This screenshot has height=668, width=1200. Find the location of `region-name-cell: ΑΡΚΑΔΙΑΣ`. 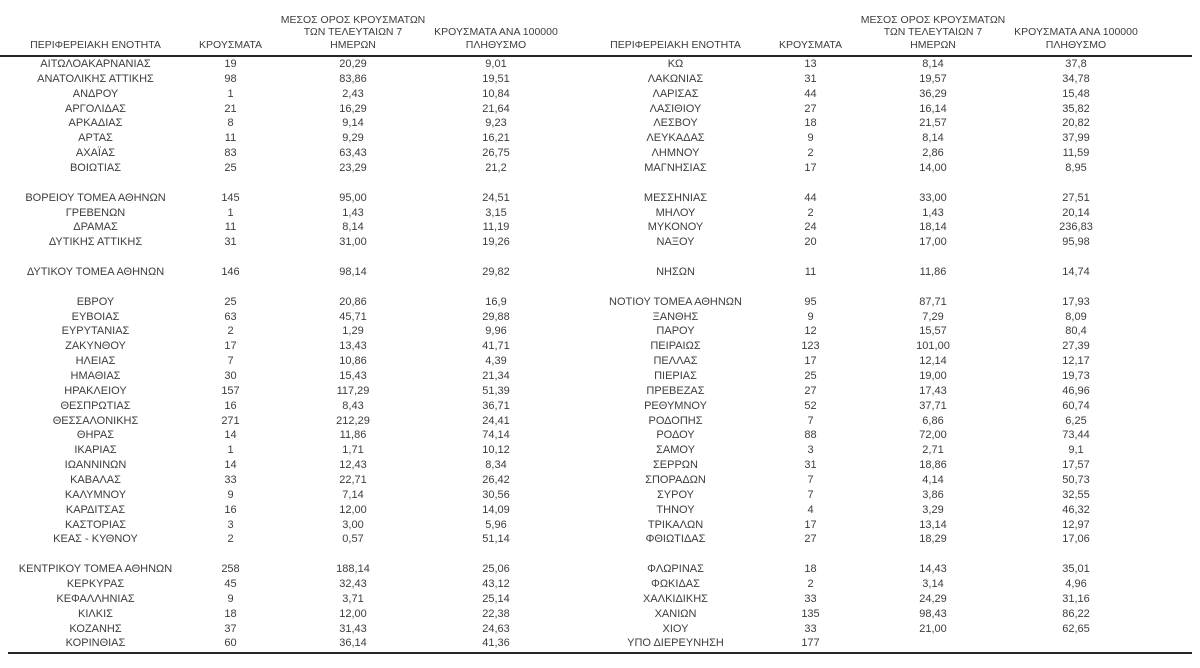

region-name-cell: ΑΡΚΑΔΙΑΣ is located at coordinates (95, 123).